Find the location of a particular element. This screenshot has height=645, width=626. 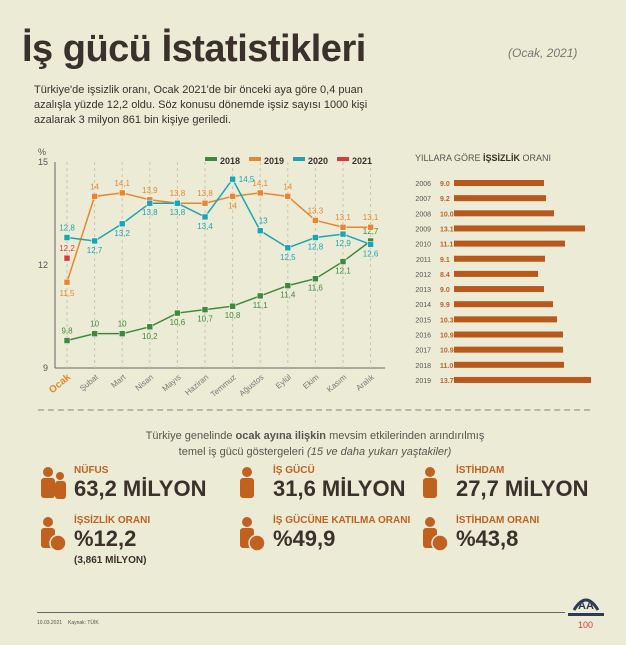

bar-value-label: 9.1 is located at coordinates (445, 260).